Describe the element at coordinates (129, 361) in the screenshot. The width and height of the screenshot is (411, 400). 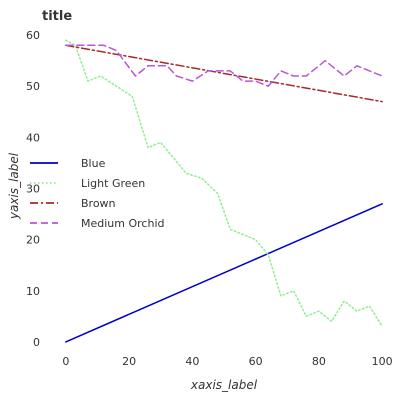
I see `x-tick-label: 20` at that location.